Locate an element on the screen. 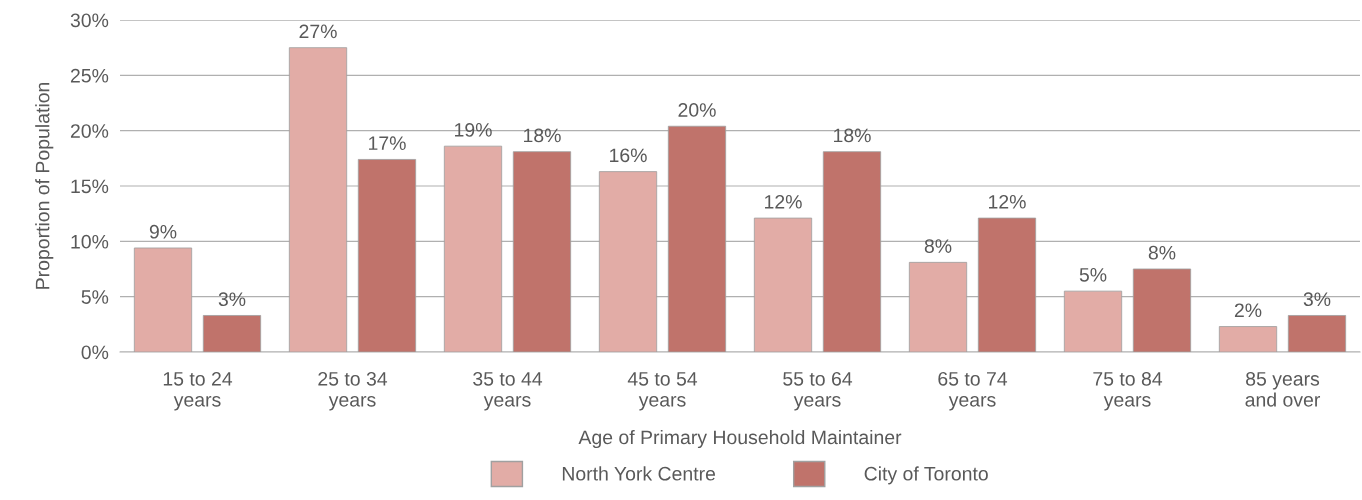  data-label: 9% is located at coordinates (163, 231).